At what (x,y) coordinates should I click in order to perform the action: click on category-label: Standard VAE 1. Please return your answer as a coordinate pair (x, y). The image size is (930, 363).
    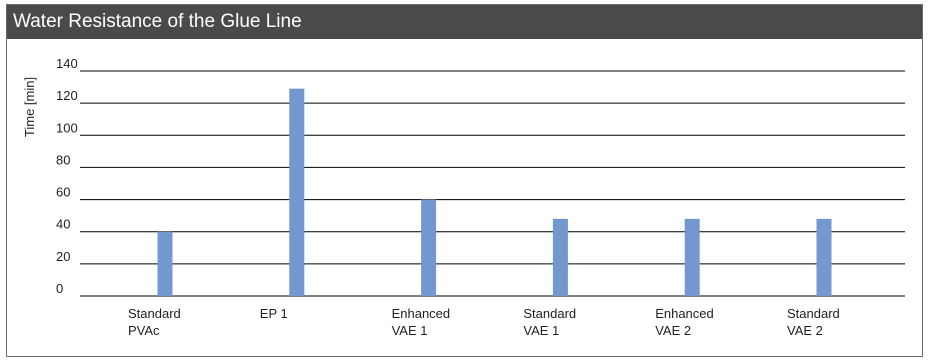
    Looking at the image, I should click on (549, 322).